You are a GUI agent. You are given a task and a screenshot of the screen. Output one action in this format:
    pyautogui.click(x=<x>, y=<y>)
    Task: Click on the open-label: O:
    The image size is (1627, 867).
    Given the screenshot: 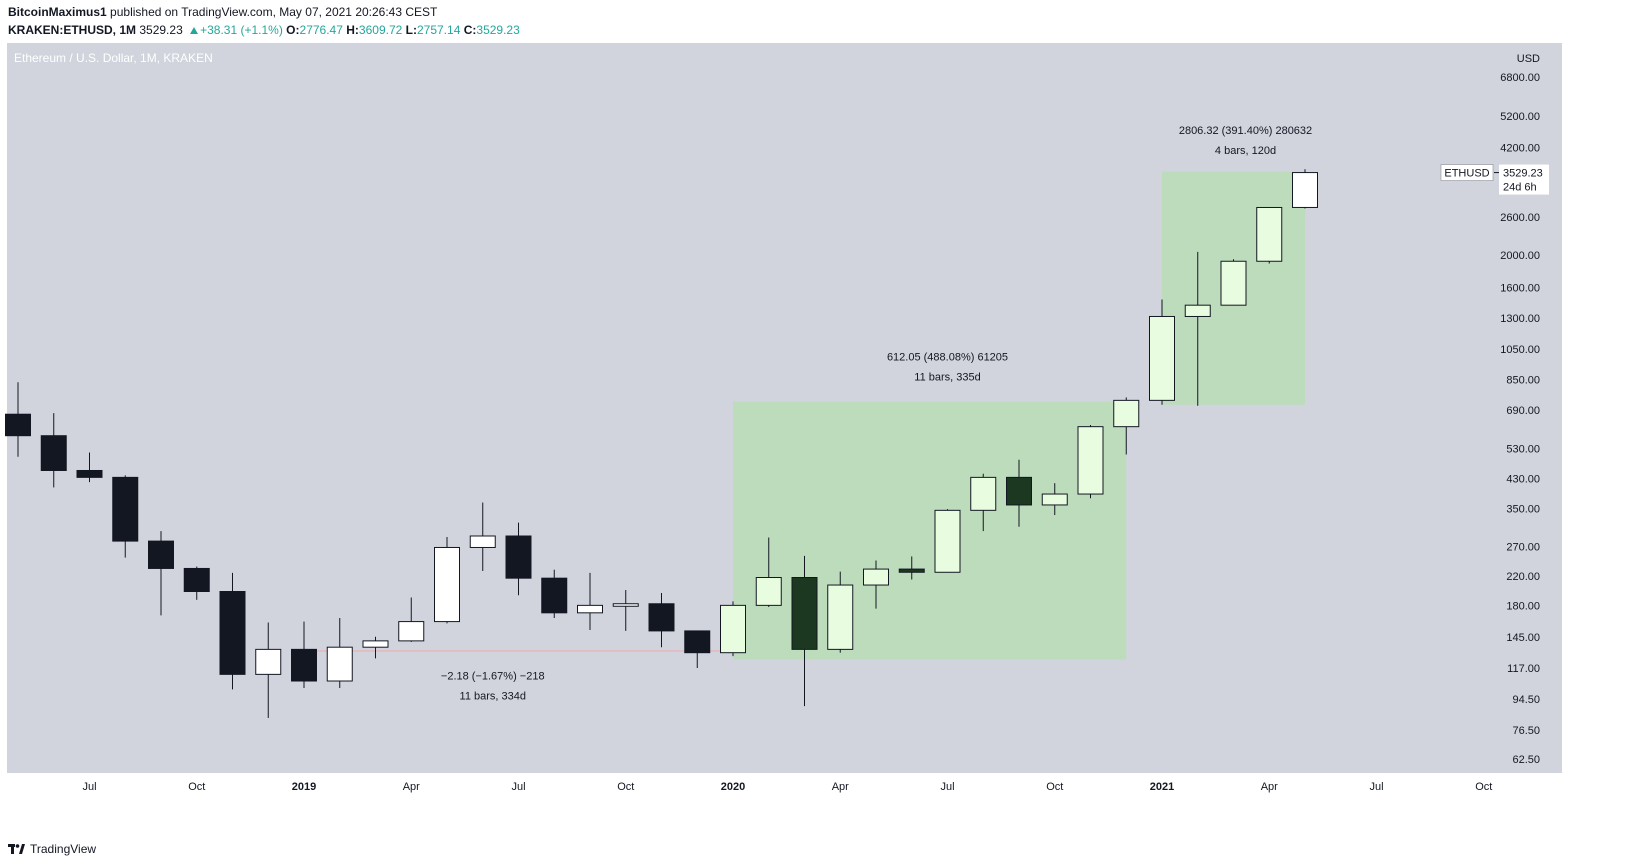 What is the action you would take?
    pyautogui.click(x=293, y=30)
    